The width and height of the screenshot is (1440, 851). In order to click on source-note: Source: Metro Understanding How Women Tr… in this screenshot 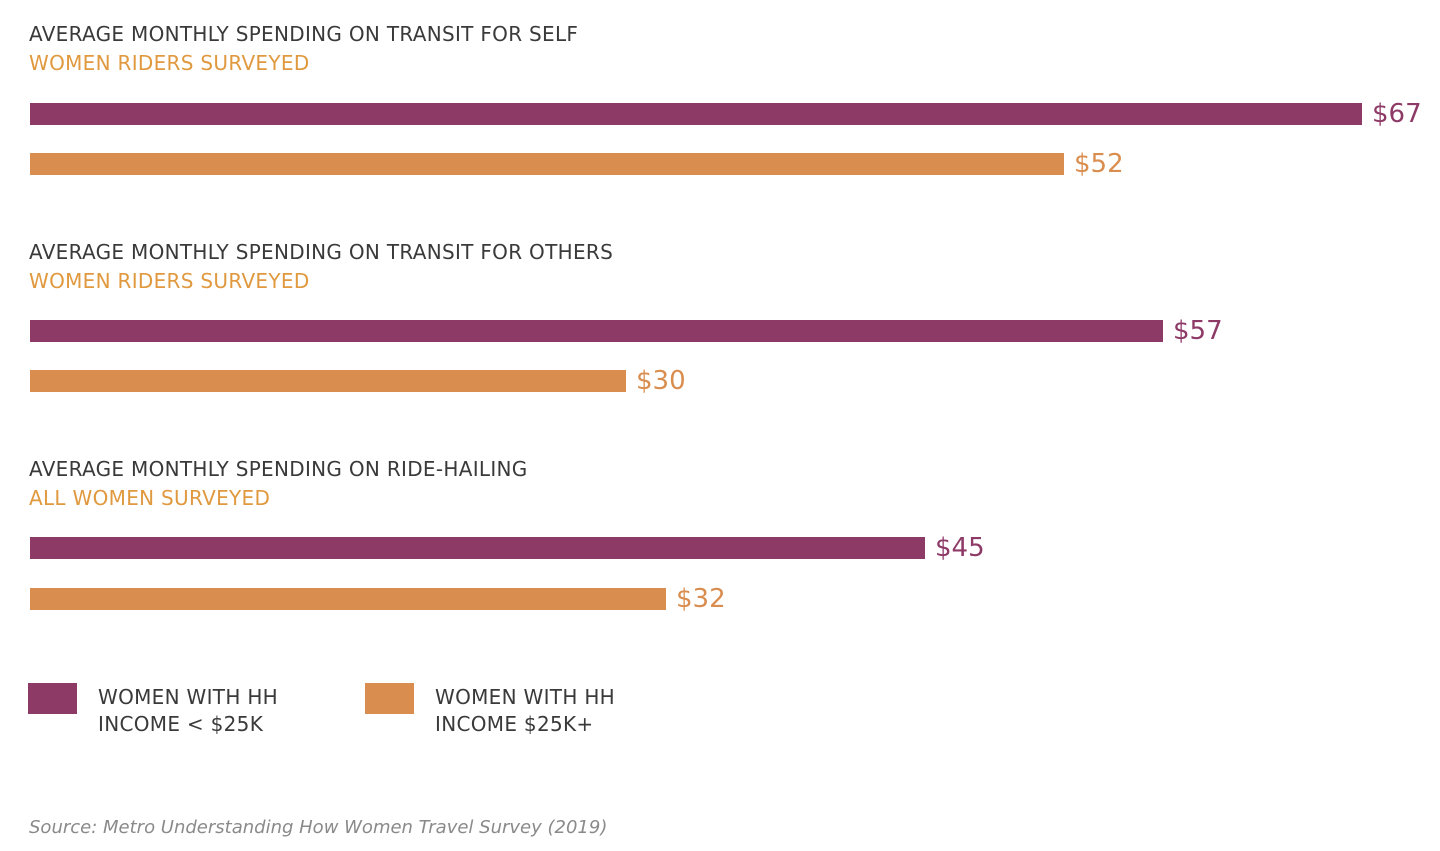, I will do `click(318, 827)`.